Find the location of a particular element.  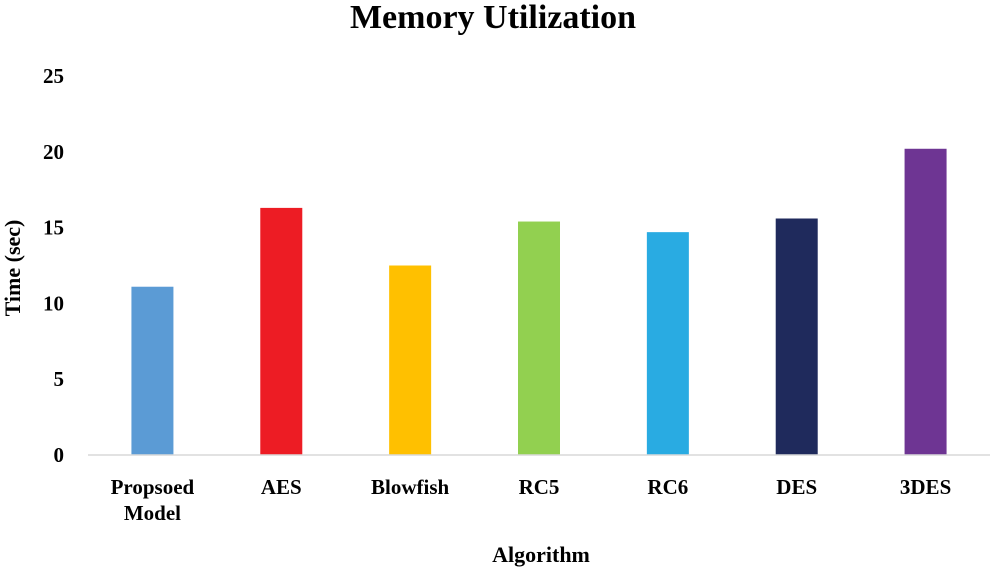

x-axis-ticks: Propsoed Model AES Blowfish RC5 RC6 DES 3DES is located at coordinates (531, 500).